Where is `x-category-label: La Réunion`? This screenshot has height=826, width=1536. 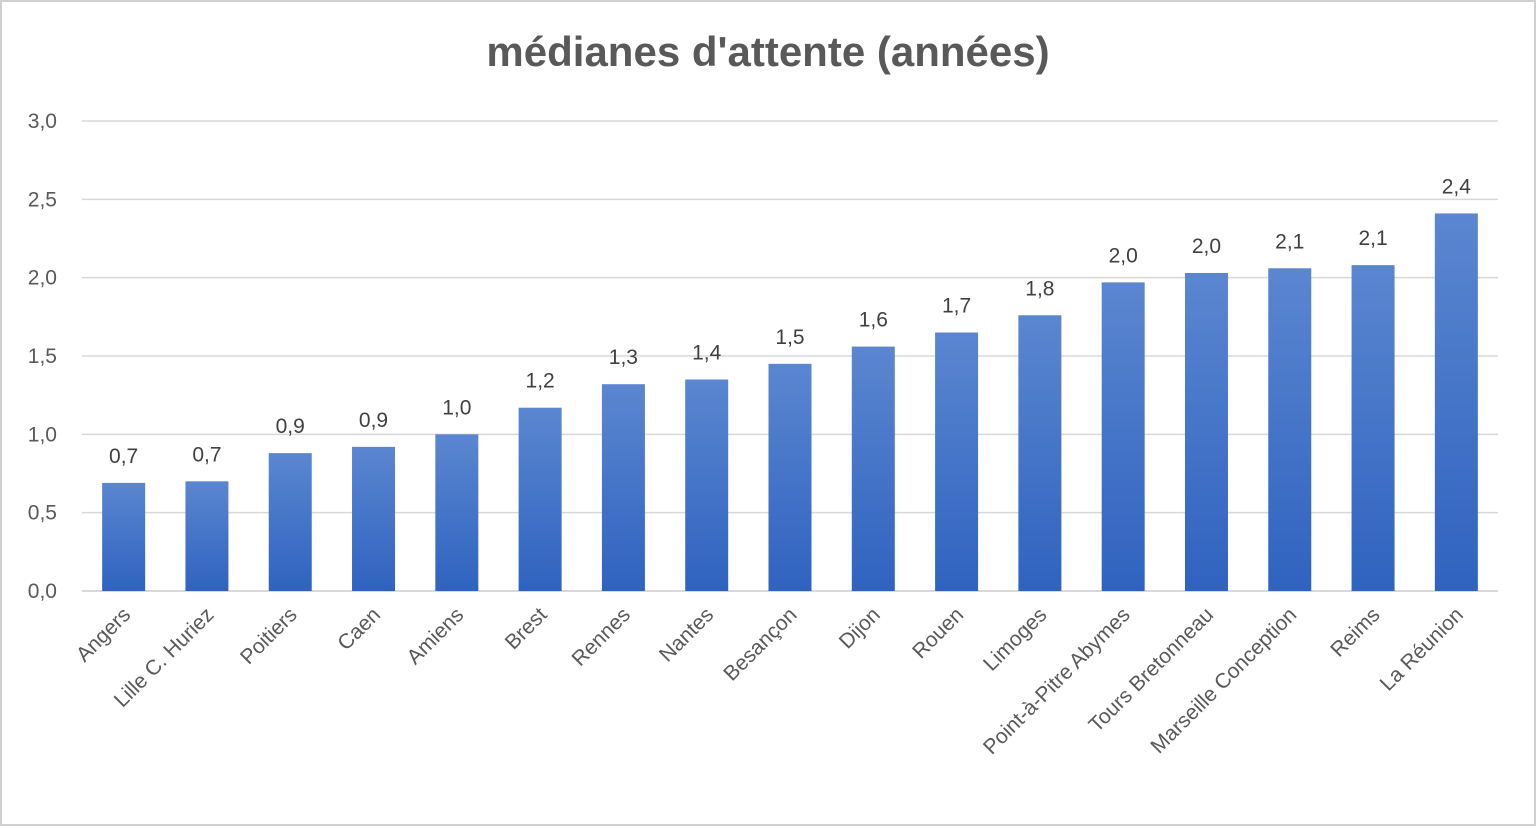 x-category-label: La Réunion is located at coordinates (1422, 649).